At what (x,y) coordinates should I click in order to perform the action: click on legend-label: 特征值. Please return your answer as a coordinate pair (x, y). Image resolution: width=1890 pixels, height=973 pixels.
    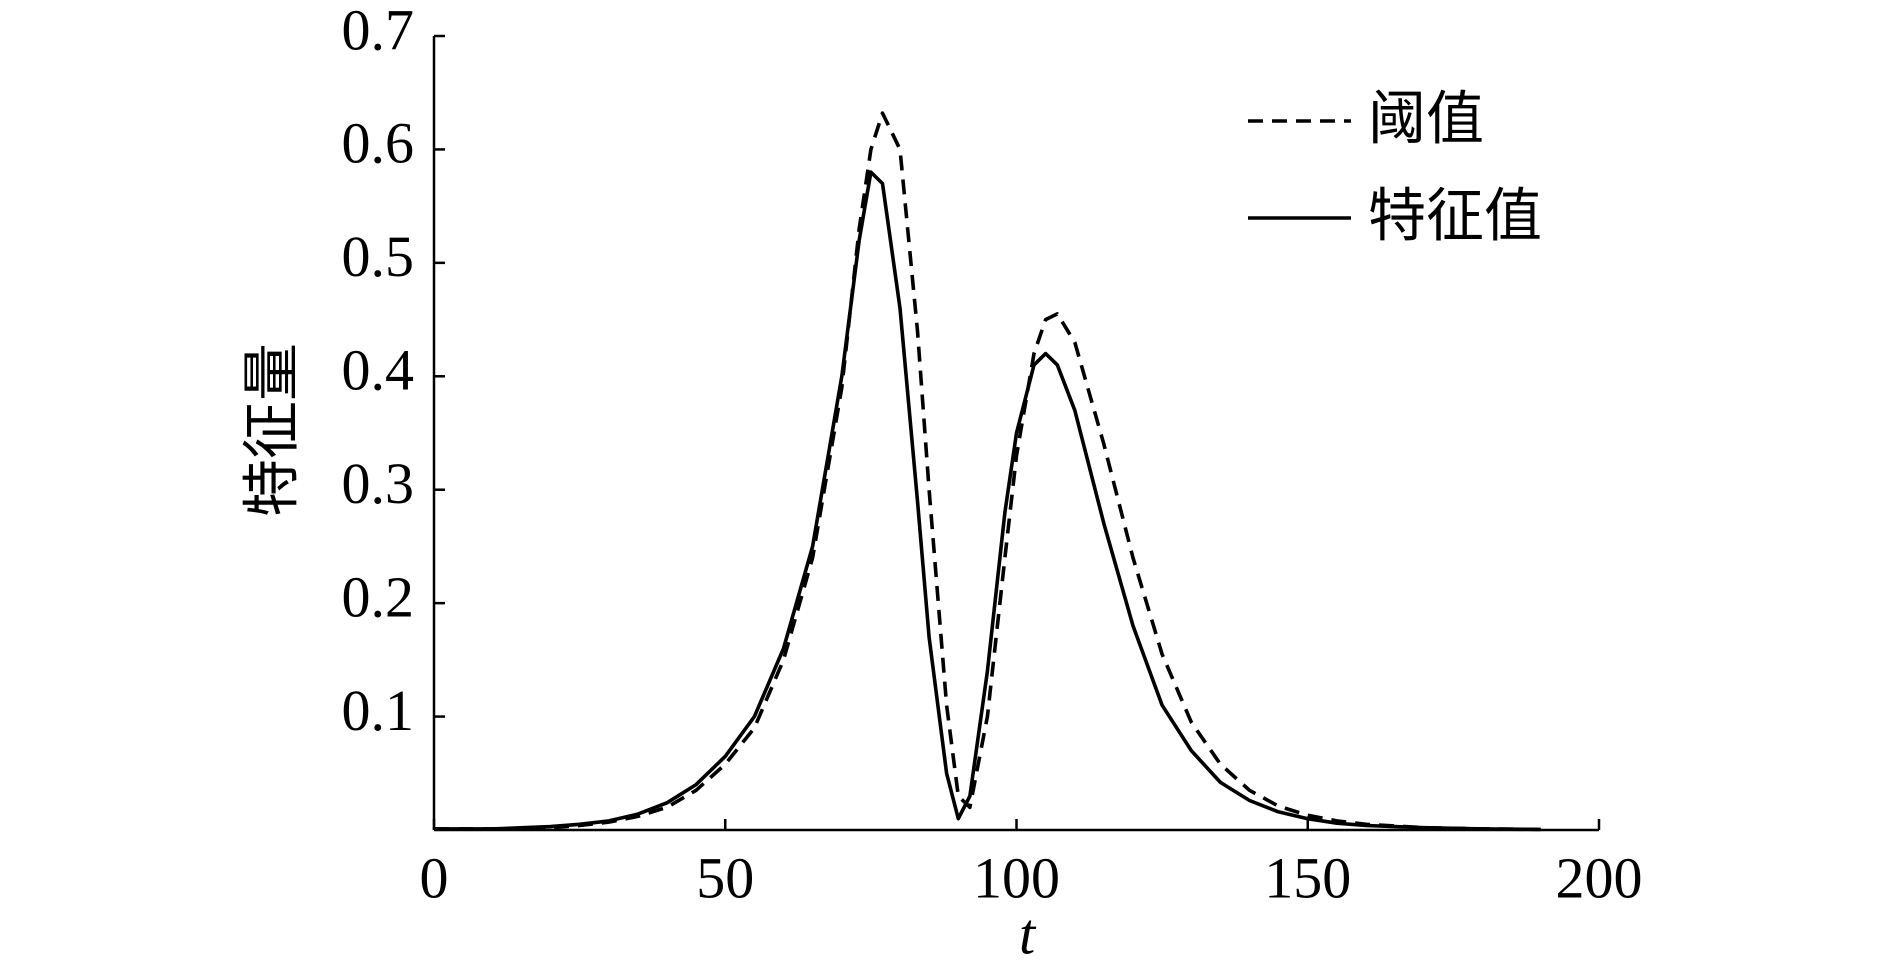
    Looking at the image, I should click on (1455, 215).